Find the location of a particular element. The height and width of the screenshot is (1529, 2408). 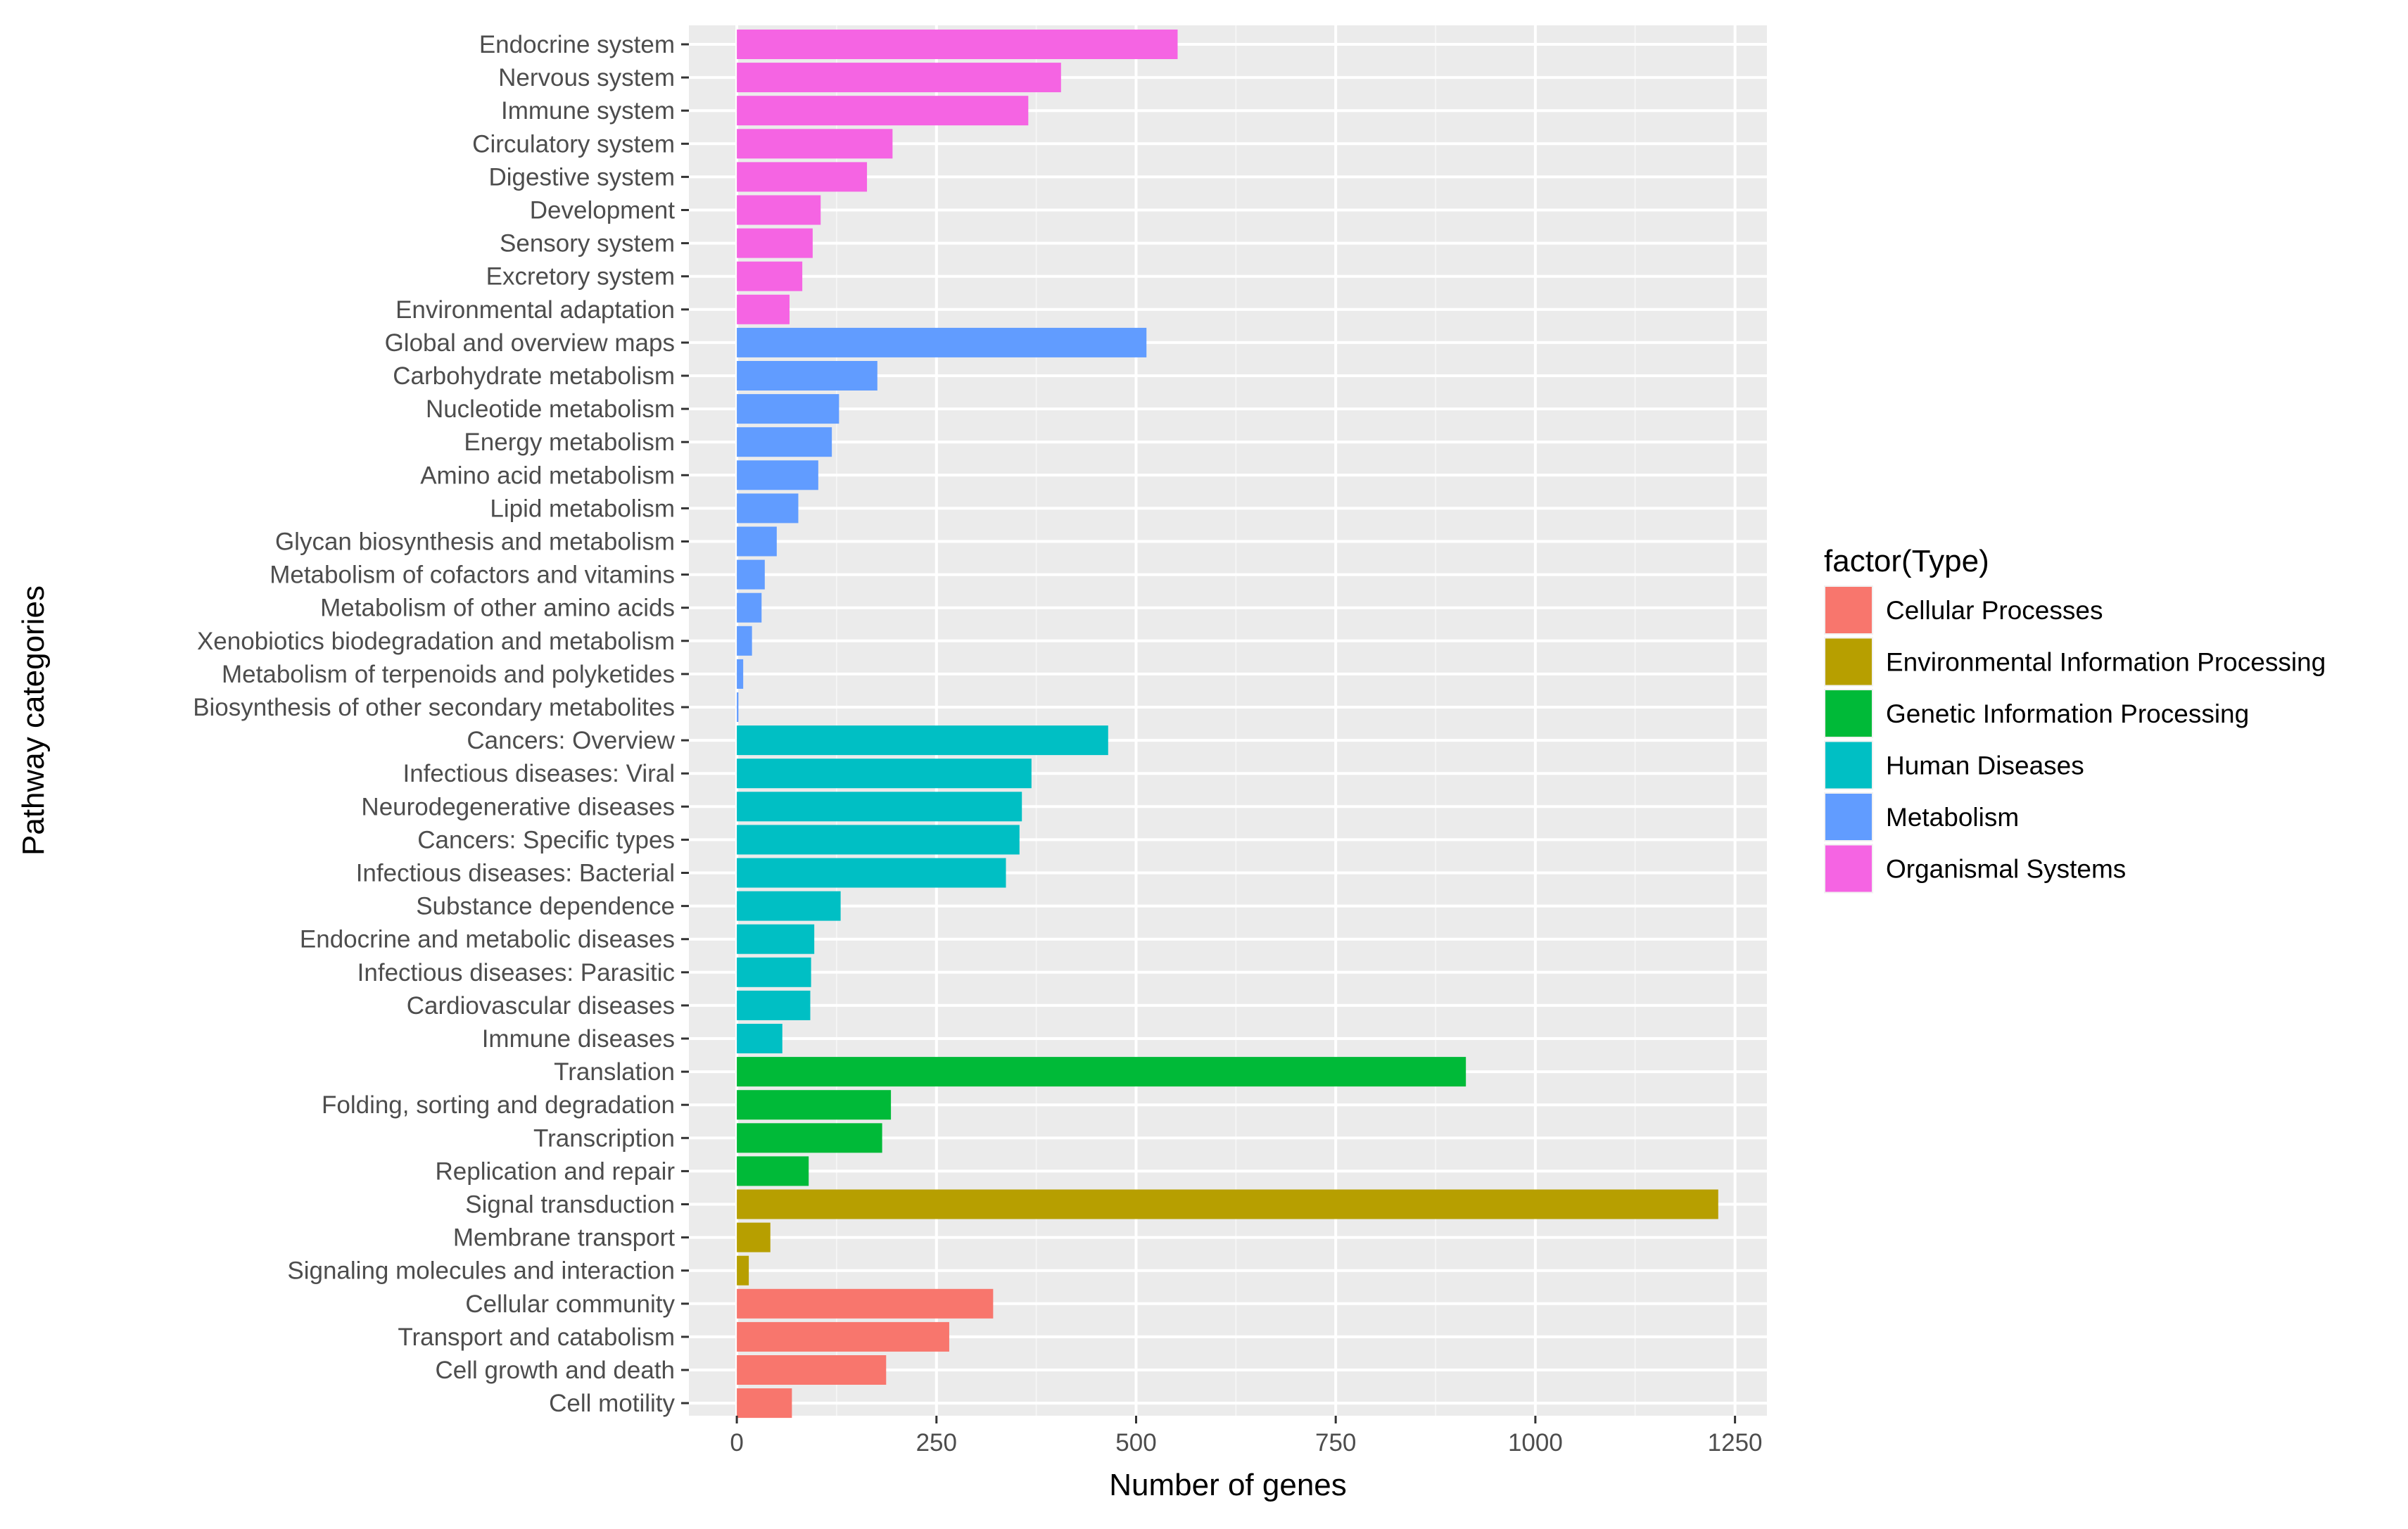

category-label: Immune diseases is located at coordinates (578, 1039).